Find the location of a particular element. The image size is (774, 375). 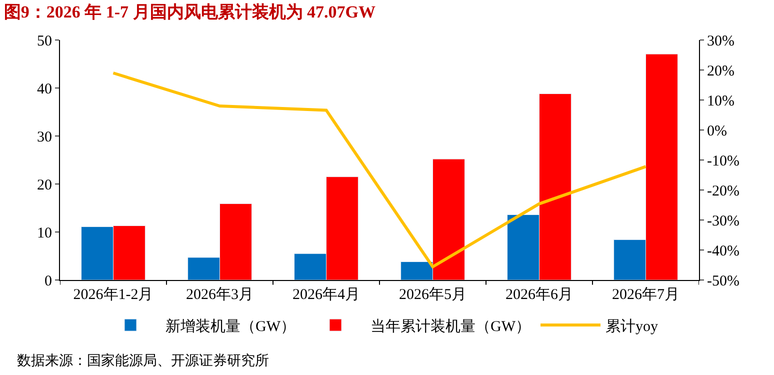

legend-label: 当年累计装机量（GW） is located at coordinates (450, 326).